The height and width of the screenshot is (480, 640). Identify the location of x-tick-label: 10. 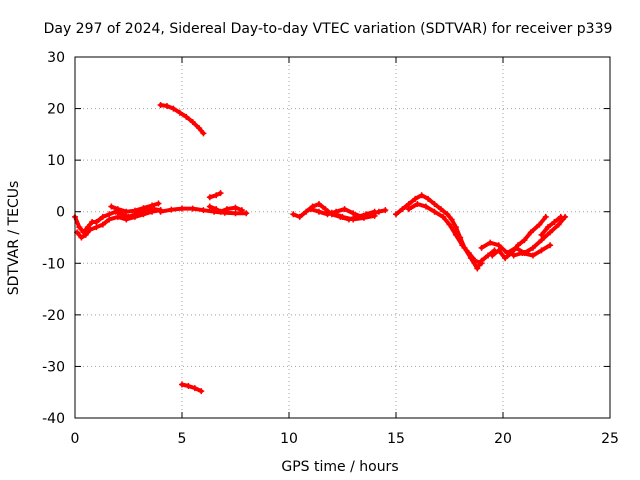
(289, 439).